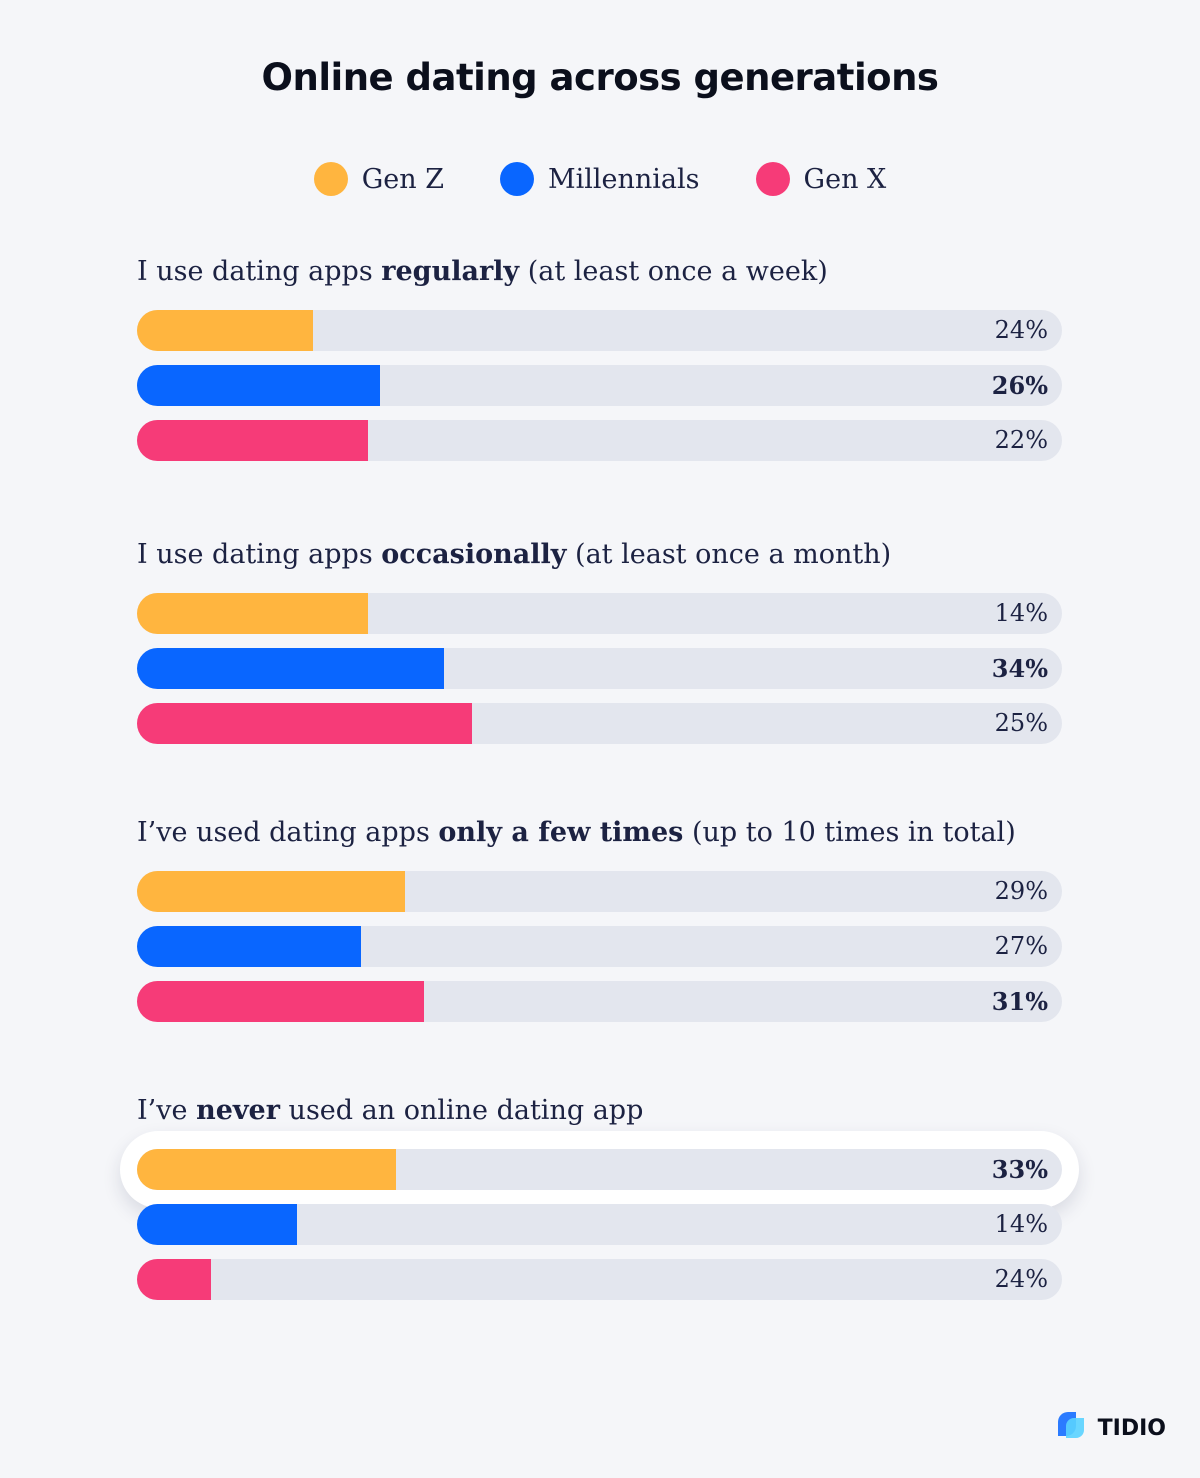 Image resolution: width=1200 pixels, height=1478 pixels. I want to click on legend-item: Millennials, so click(599, 179).